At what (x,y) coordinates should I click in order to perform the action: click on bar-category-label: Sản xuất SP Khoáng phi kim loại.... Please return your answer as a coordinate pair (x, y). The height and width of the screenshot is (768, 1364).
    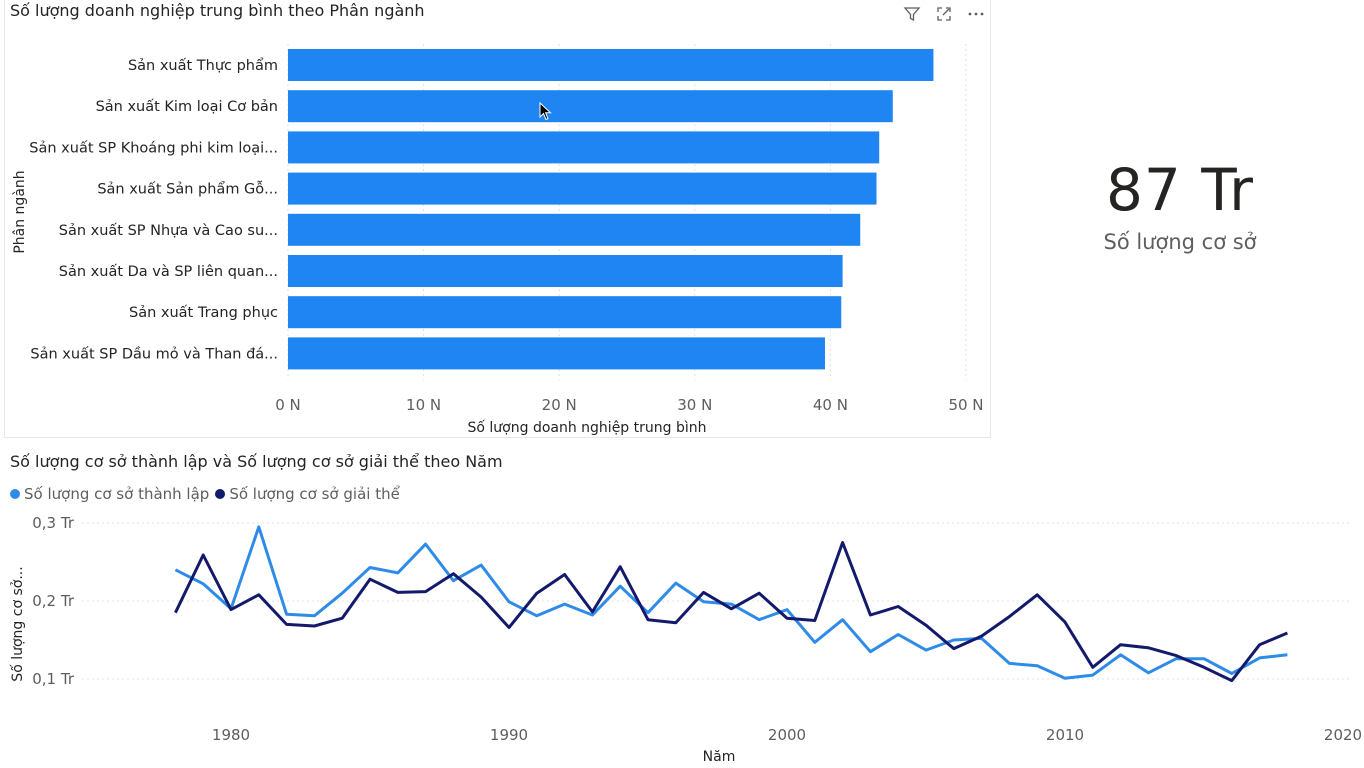
    Looking at the image, I should click on (153, 148).